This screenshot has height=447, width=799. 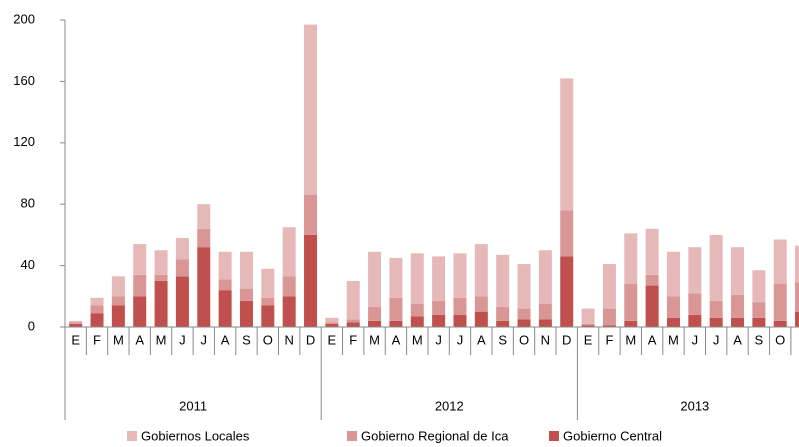 What do you see at coordinates (28, 264) in the screenshot?
I see `y-tick-label: 40` at bounding box center [28, 264].